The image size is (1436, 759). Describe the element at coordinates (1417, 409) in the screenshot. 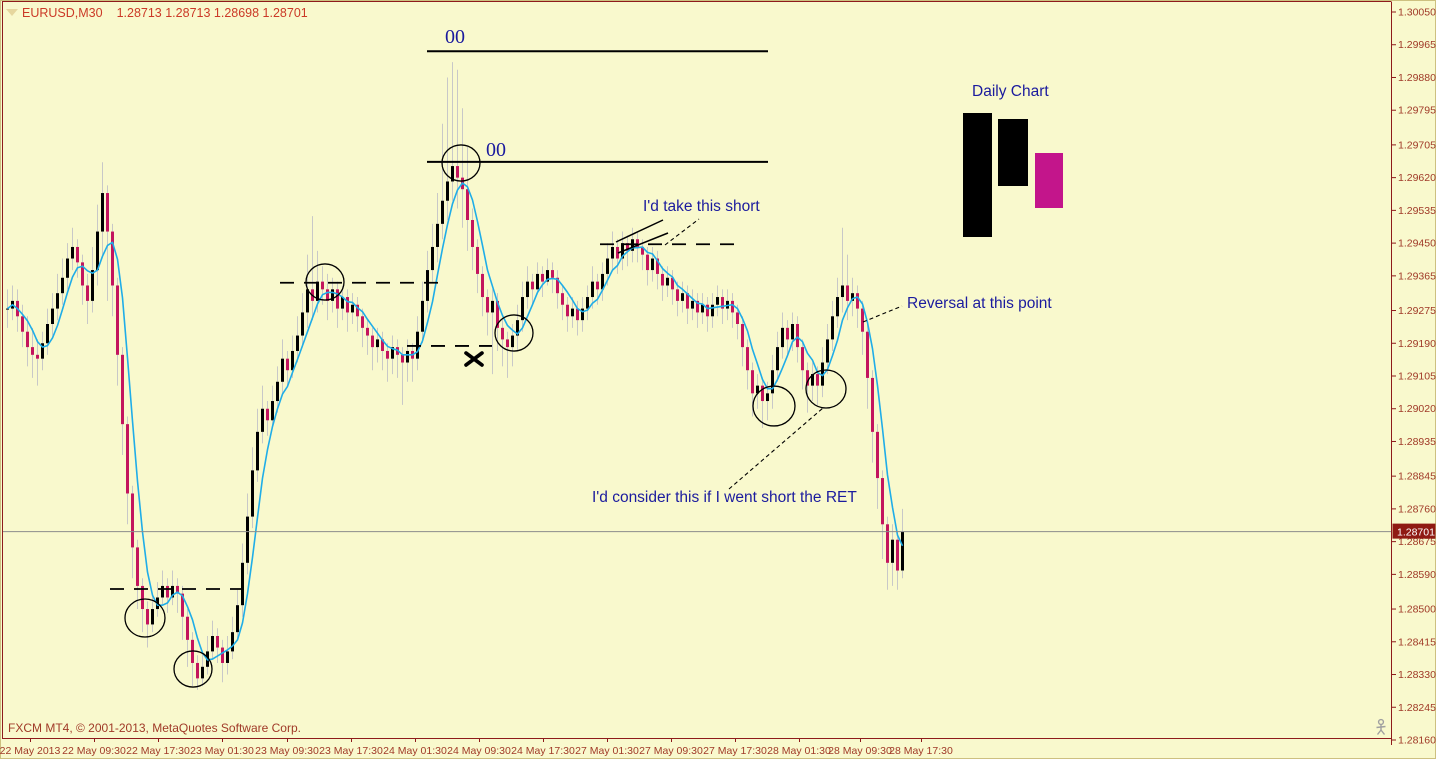

I see `price-label: 1.29020` at that location.